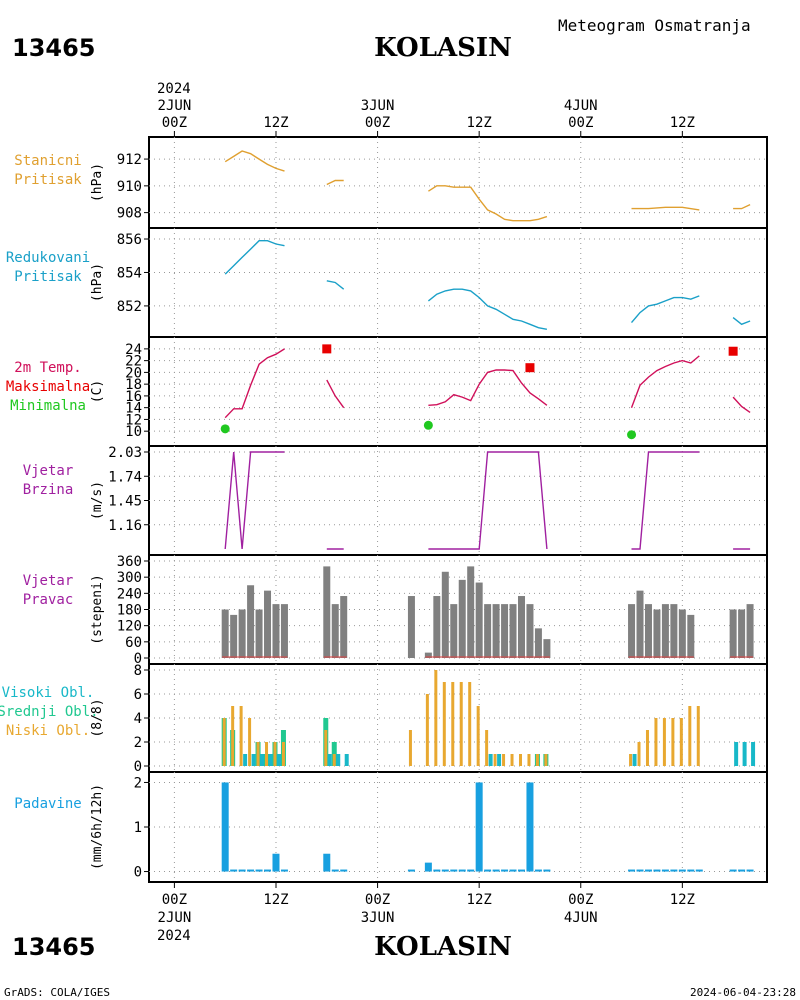 This screenshot has height=1000, width=800. Describe the element at coordinates (129, 214) in the screenshot. I see `y-tick-label: 908` at that location.